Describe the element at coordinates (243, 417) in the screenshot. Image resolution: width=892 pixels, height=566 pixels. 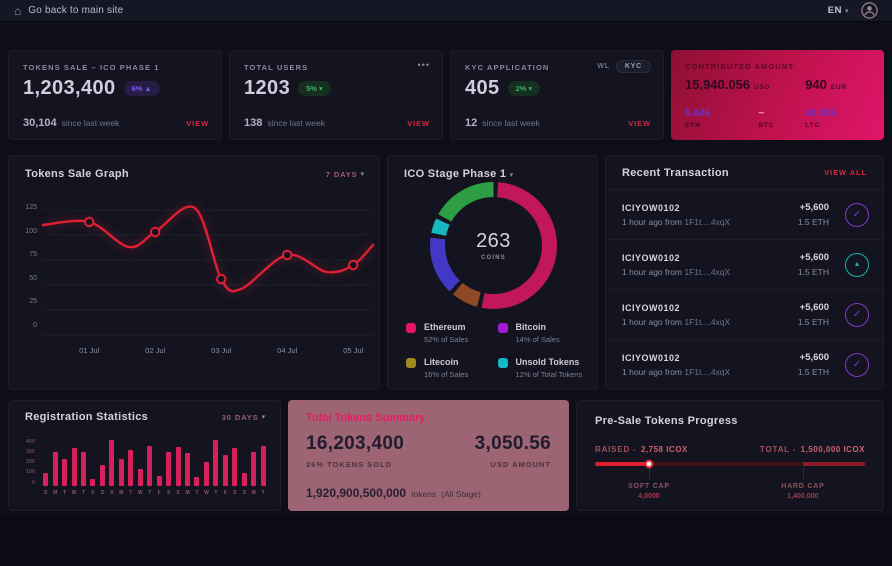
I see `range-dropdown: 30 DAYS ▾` at that location.